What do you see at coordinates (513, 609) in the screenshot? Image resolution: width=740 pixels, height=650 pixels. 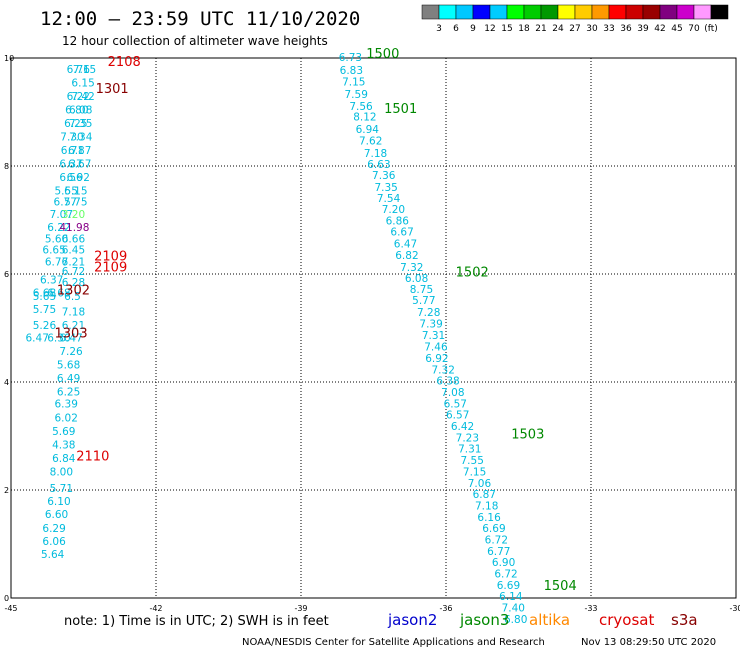 I see `wave-height-label: 7.40` at bounding box center [513, 609].